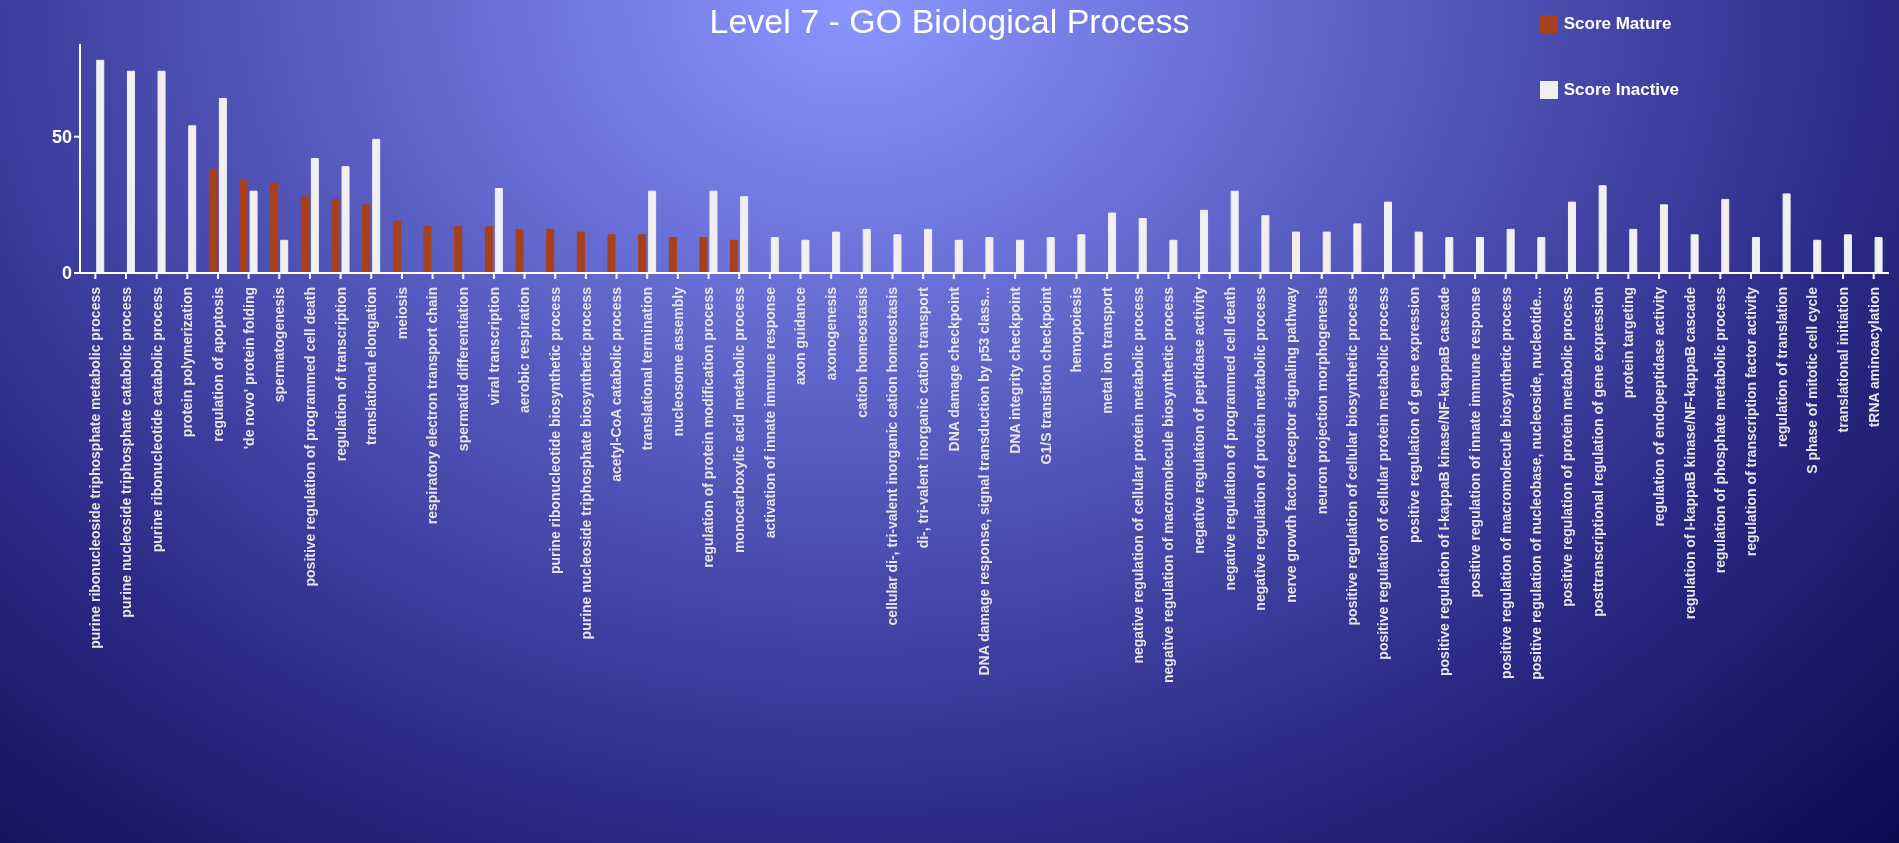 The width and height of the screenshot is (1899, 843). What do you see at coordinates (1597, 452) in the screenshot?
I see `x-tick-label: posttranscriptional regulation of gene expression` at bounding box center [1597, 452].